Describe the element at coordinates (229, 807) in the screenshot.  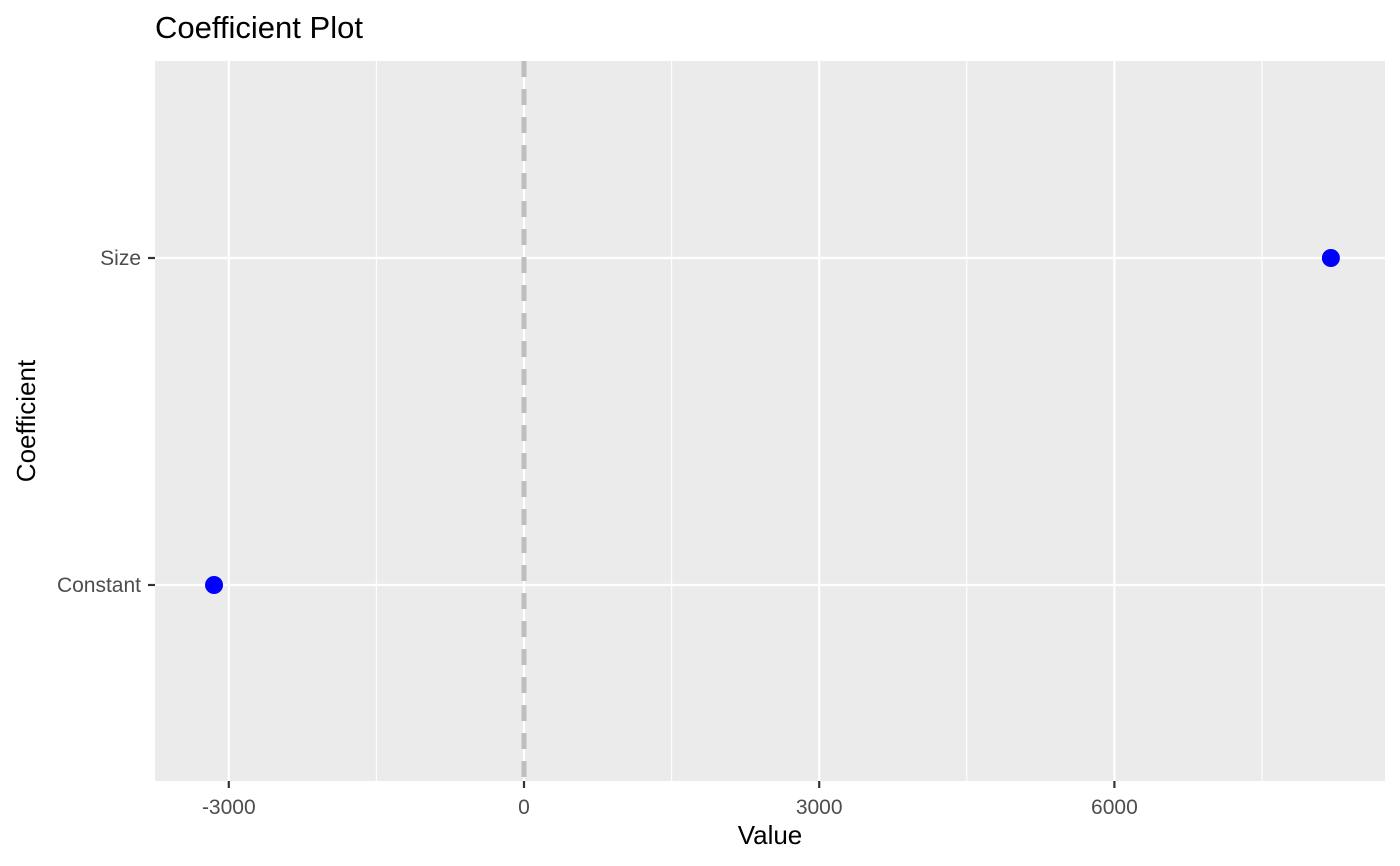
I see `x-tick-label: -3000` at that location.